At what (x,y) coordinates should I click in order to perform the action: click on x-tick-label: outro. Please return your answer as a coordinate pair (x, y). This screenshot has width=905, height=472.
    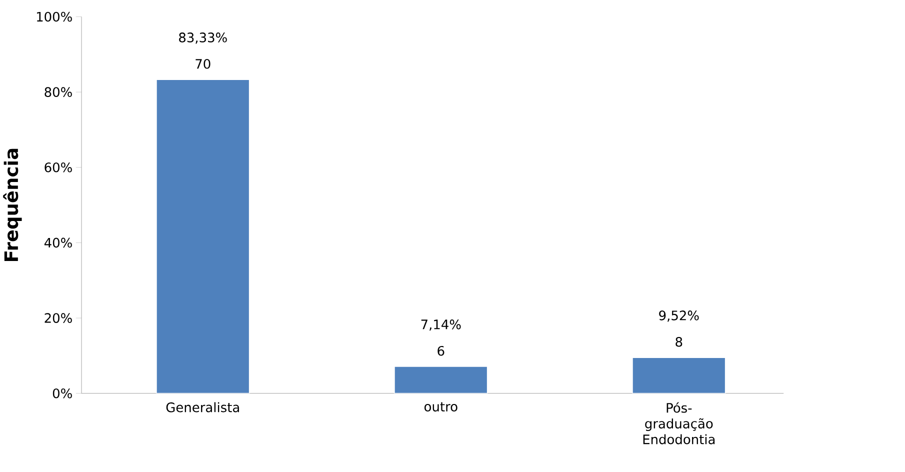
    Looking at the image, I should click on (441, 407).